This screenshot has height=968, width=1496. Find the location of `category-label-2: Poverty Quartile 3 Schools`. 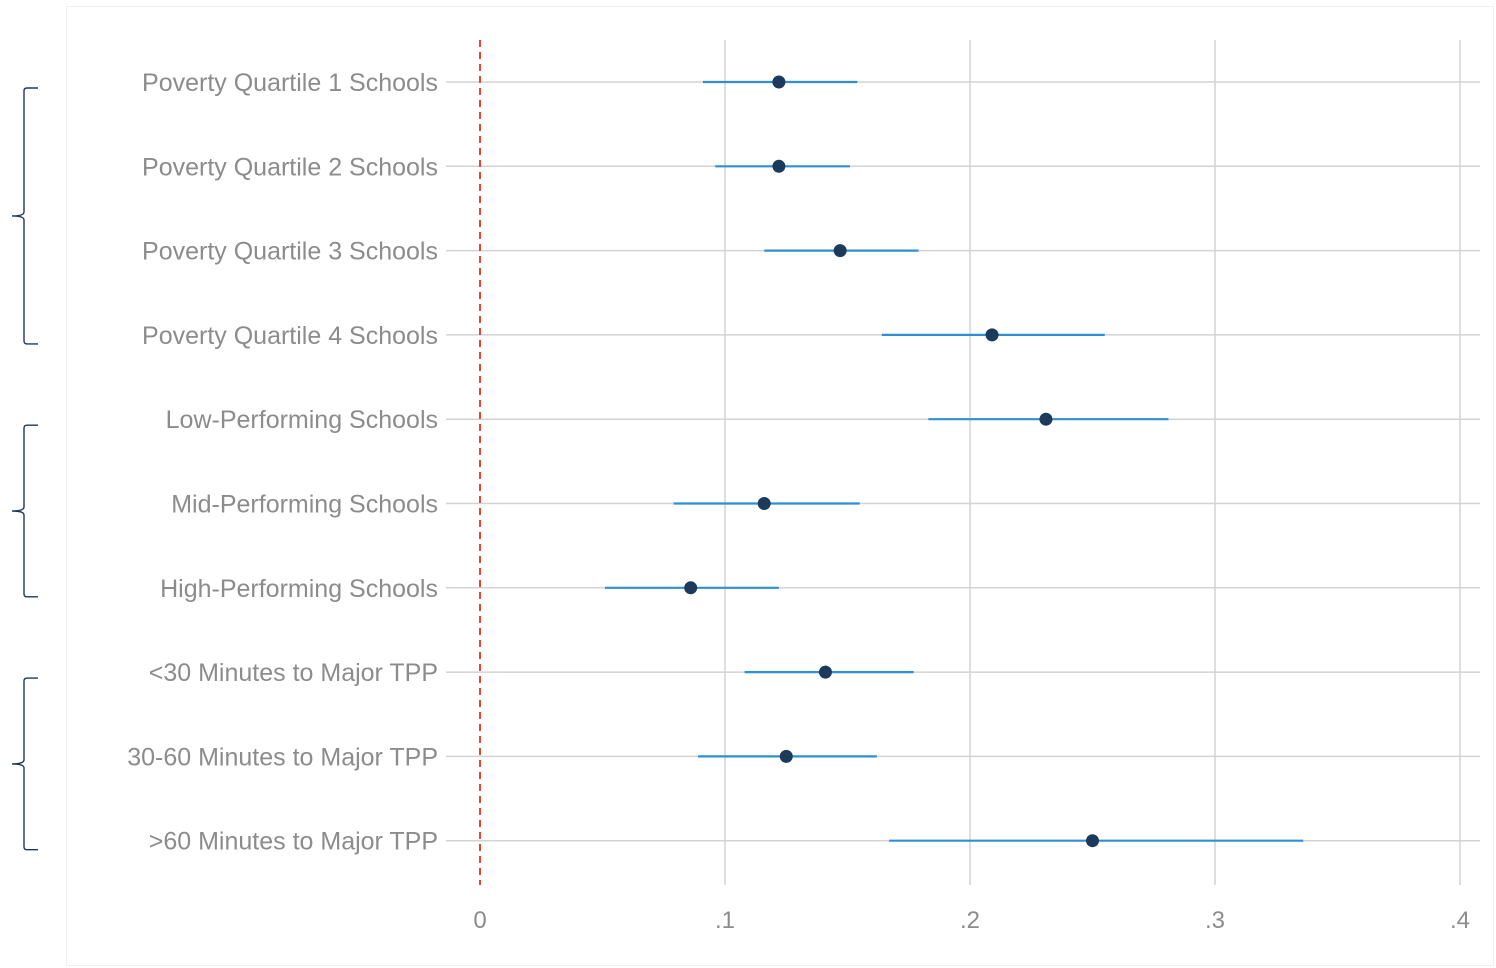

category-label-2: Poverty Quartile 3 Schools is located at coordinates (290, 252).